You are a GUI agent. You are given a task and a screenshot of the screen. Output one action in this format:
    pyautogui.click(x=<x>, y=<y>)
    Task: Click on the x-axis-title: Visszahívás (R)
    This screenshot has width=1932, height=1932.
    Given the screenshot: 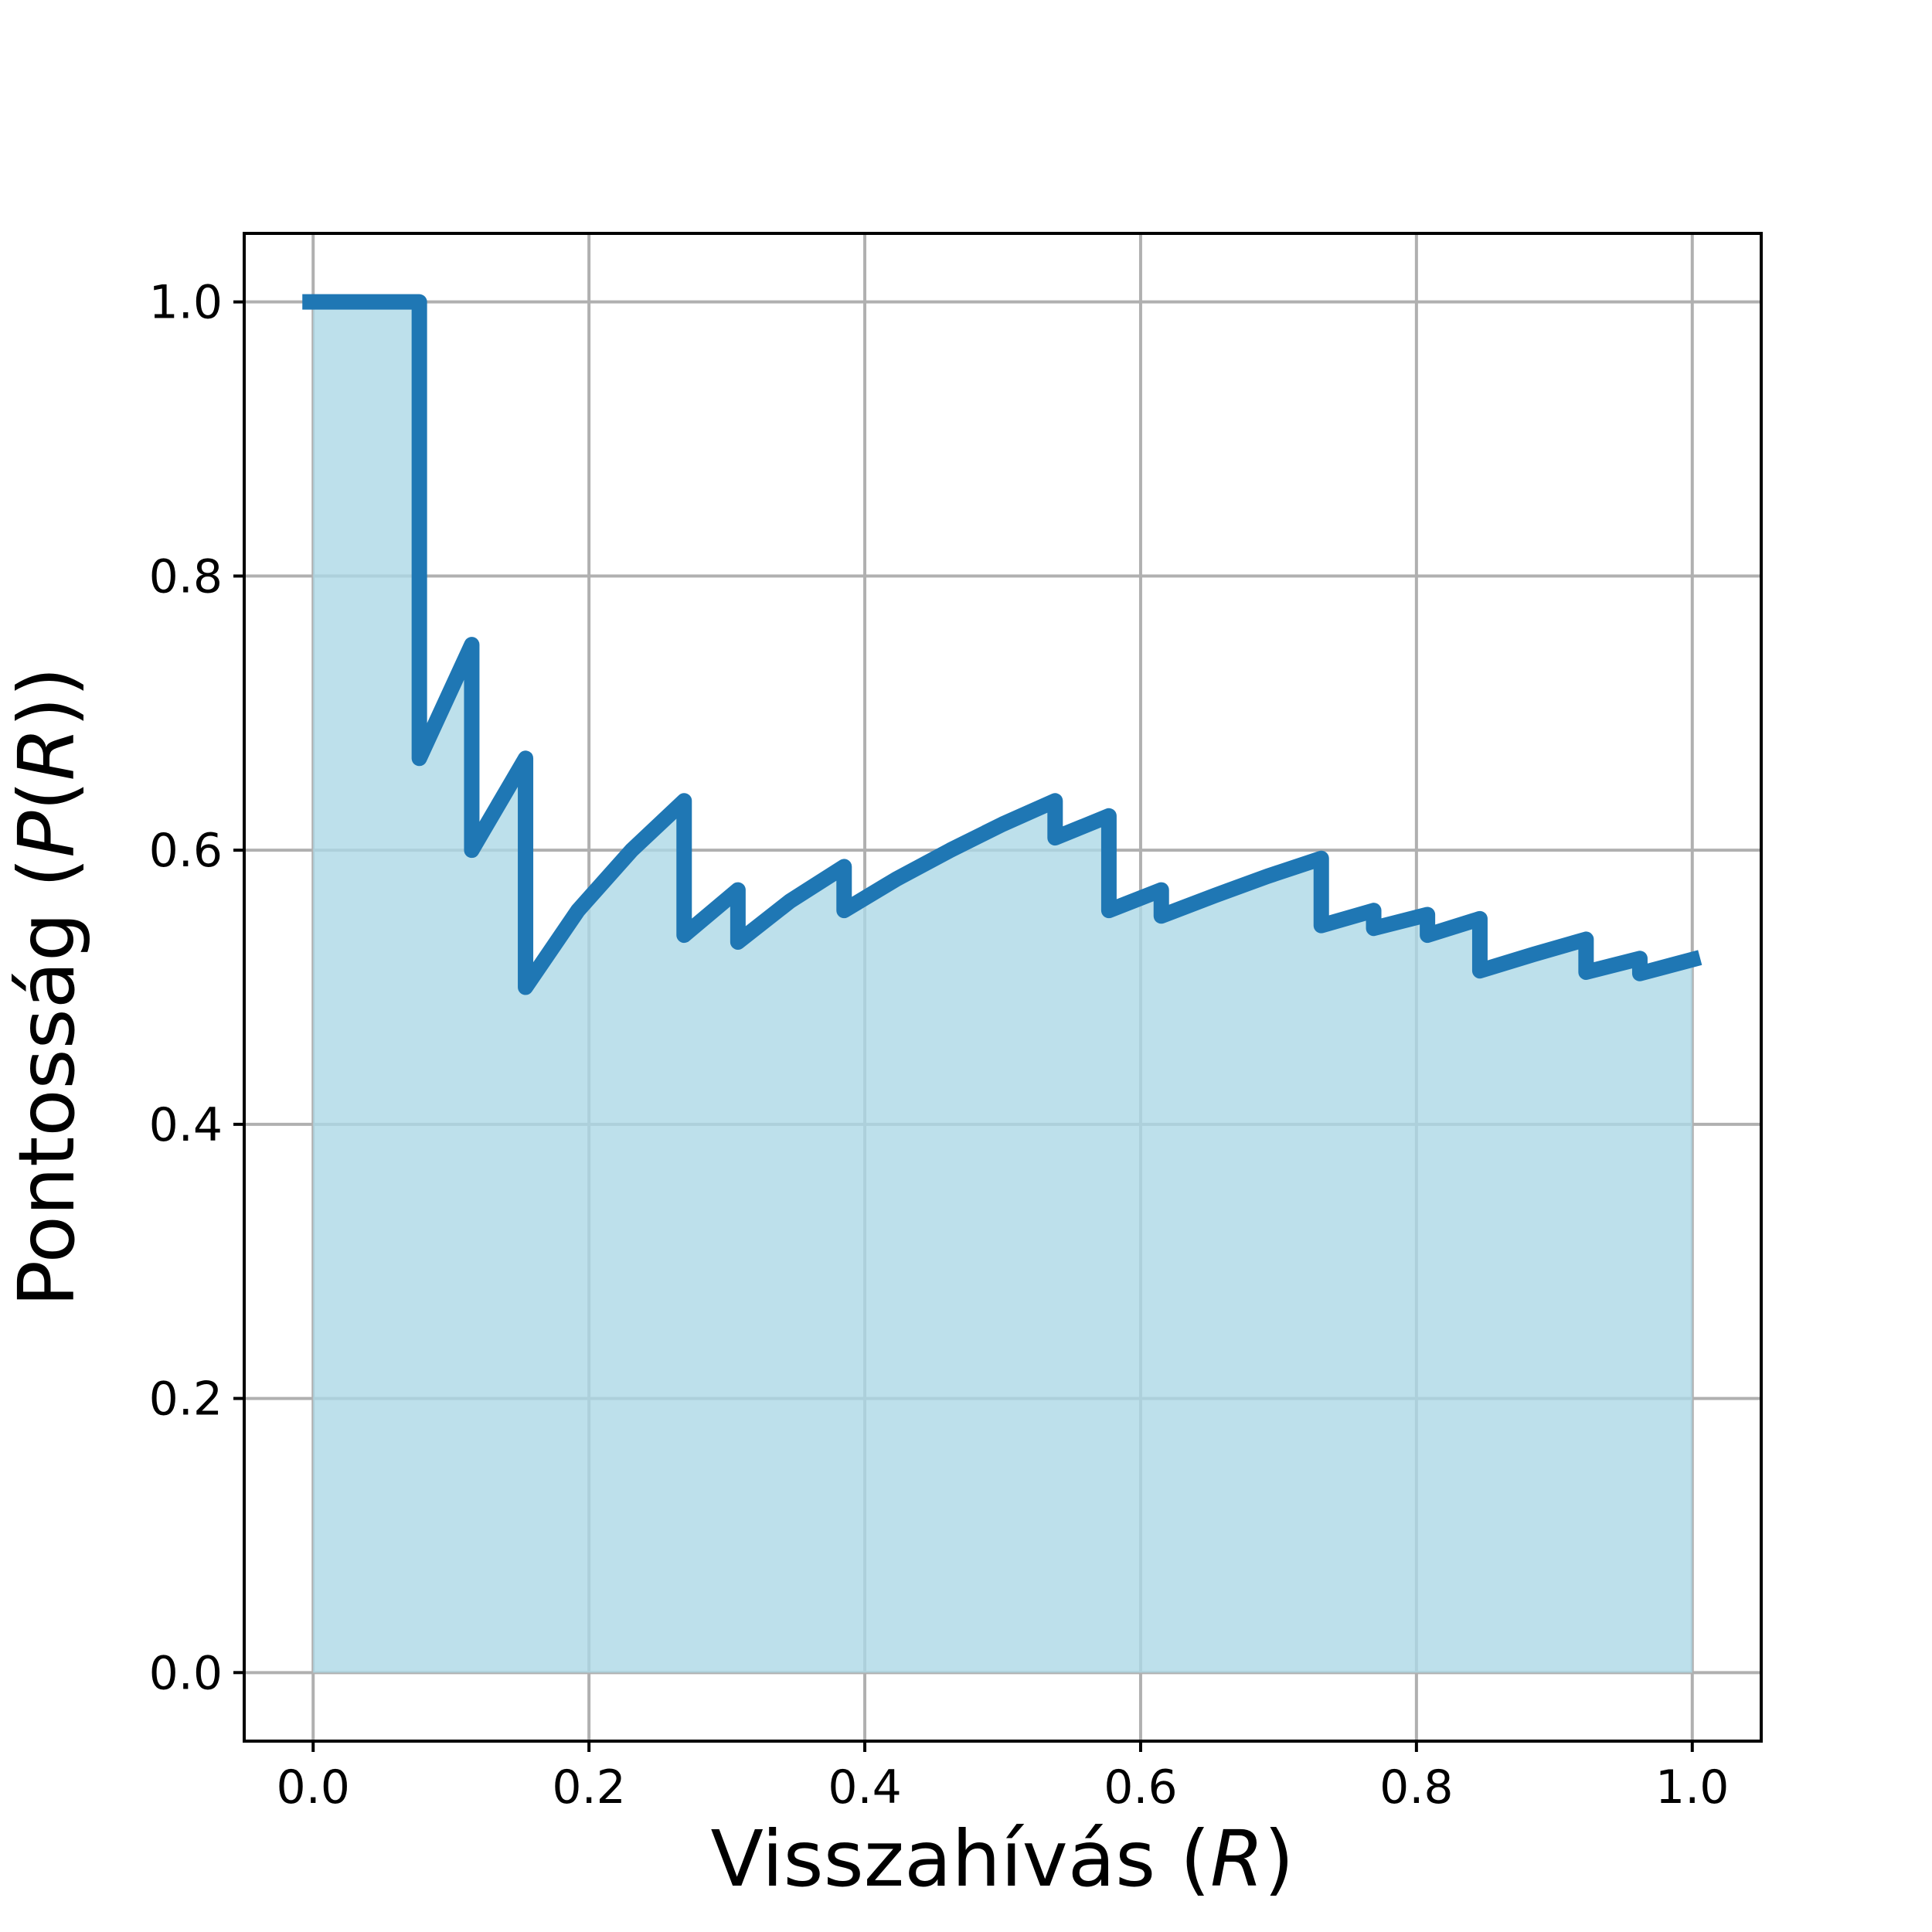 What is the action you would take?
    pyautogui.click(x=1003, y=1859)
    